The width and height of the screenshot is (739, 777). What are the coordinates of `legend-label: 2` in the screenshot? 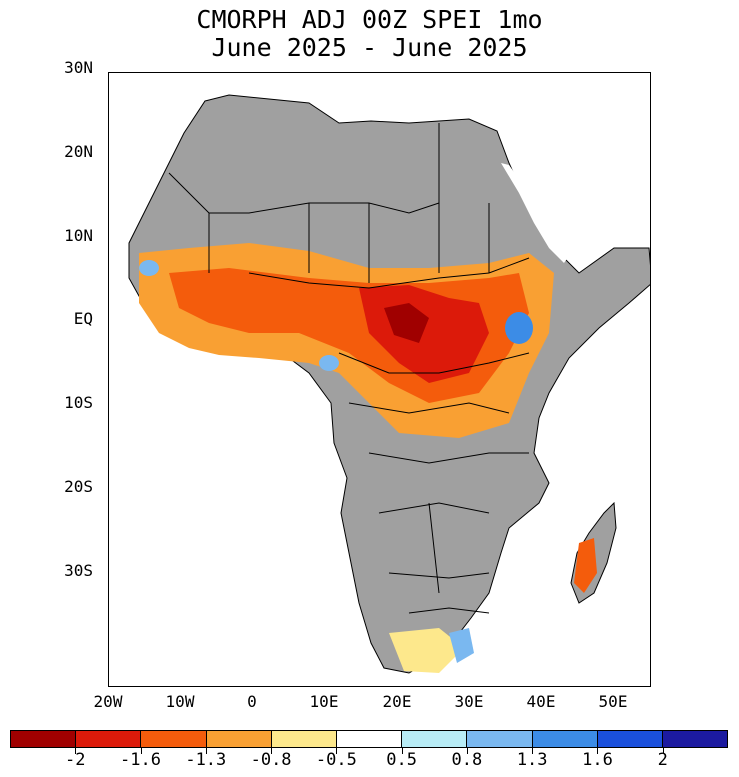 It's located at (662, 760).